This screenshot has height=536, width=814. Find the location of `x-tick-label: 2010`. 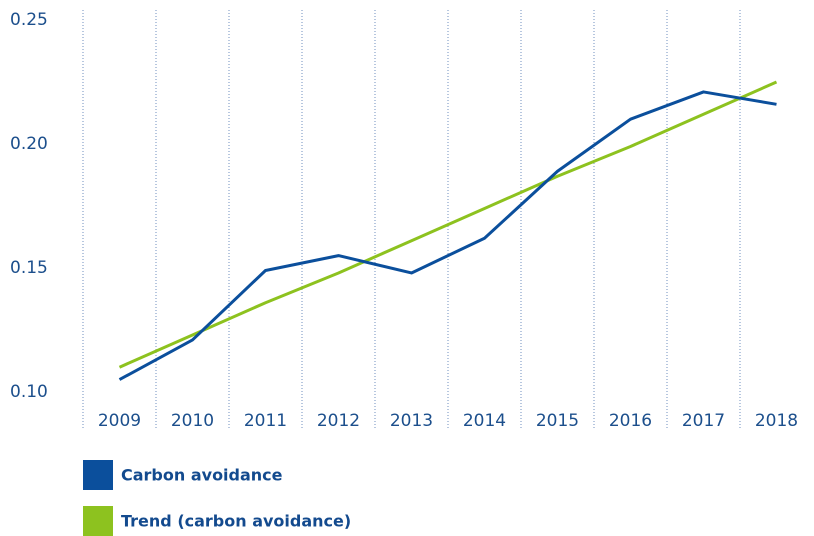

x-tick-label: 2010 is located at coordinates (192, 421).